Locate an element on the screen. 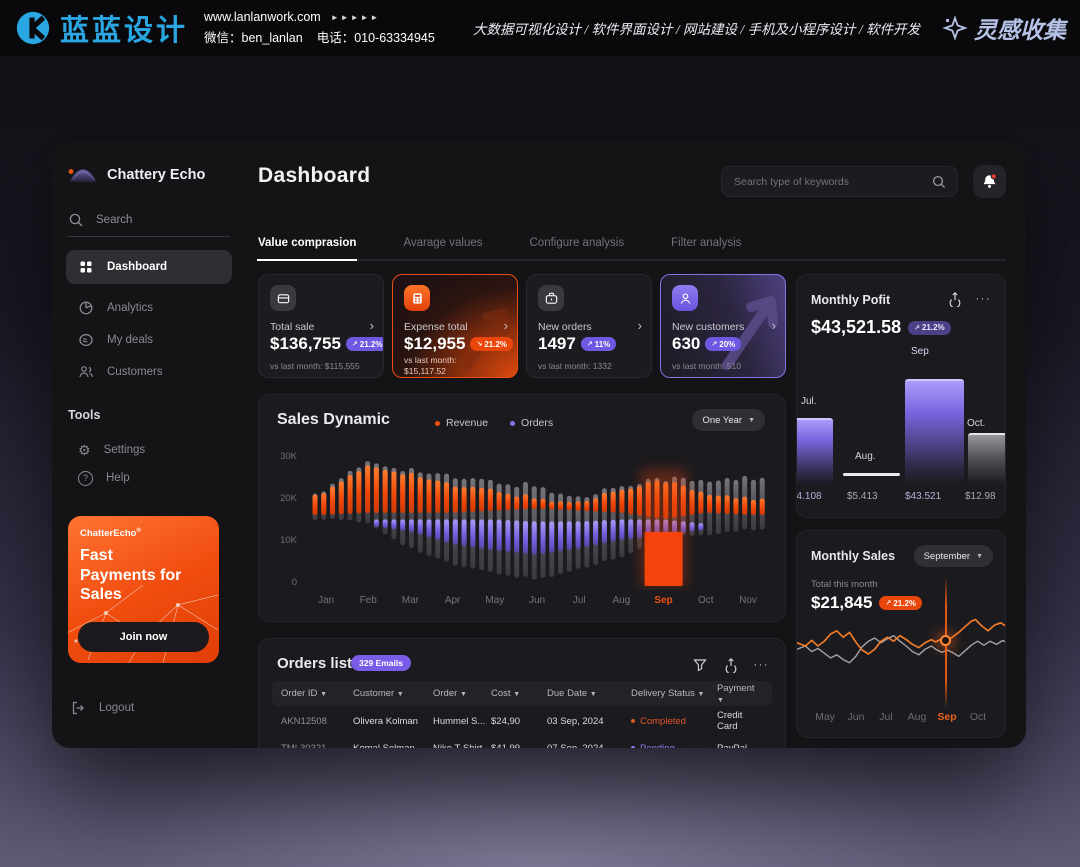 Image resolution: width=1080 pixels, height=867 pixels. monthly-sales-value-row: $21,845 ↗ 21.2% is located at coordinates (867, 603).